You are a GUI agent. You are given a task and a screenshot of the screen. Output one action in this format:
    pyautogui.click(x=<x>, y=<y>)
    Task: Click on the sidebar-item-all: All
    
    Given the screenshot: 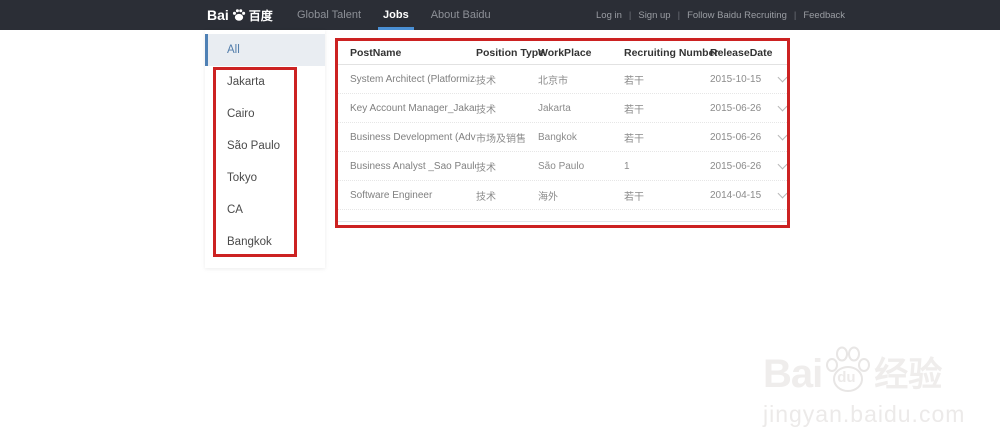 What is the action you would take?
    pyautogui.click(x=265, y=50)
    